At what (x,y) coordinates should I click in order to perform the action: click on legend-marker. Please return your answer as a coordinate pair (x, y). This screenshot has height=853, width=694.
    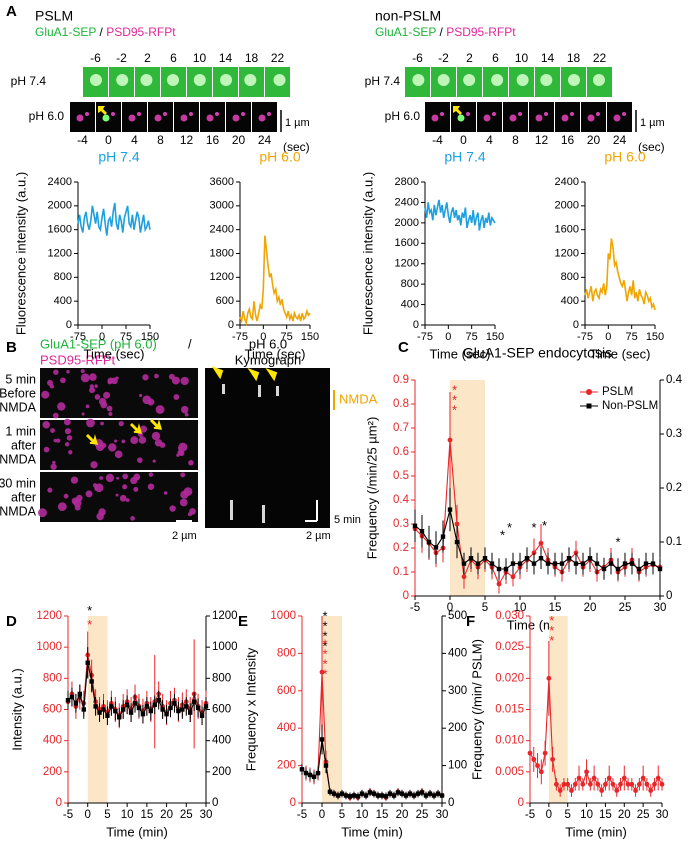
    Looking at the image, I should click on (589, 406).